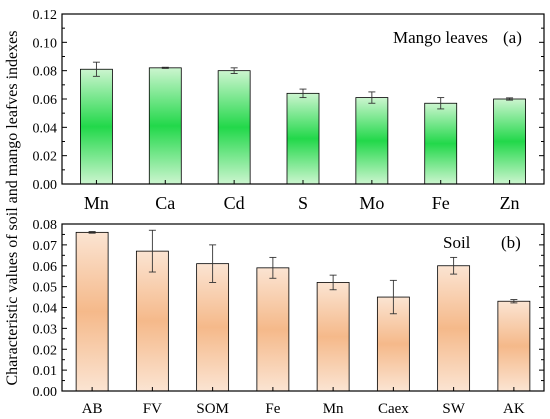 Image resolution: width=550 pixels, height=419 pixels. Describe the element at coordinates (333, 337) in the screenshot. I see `bar-b-mn` at that location.